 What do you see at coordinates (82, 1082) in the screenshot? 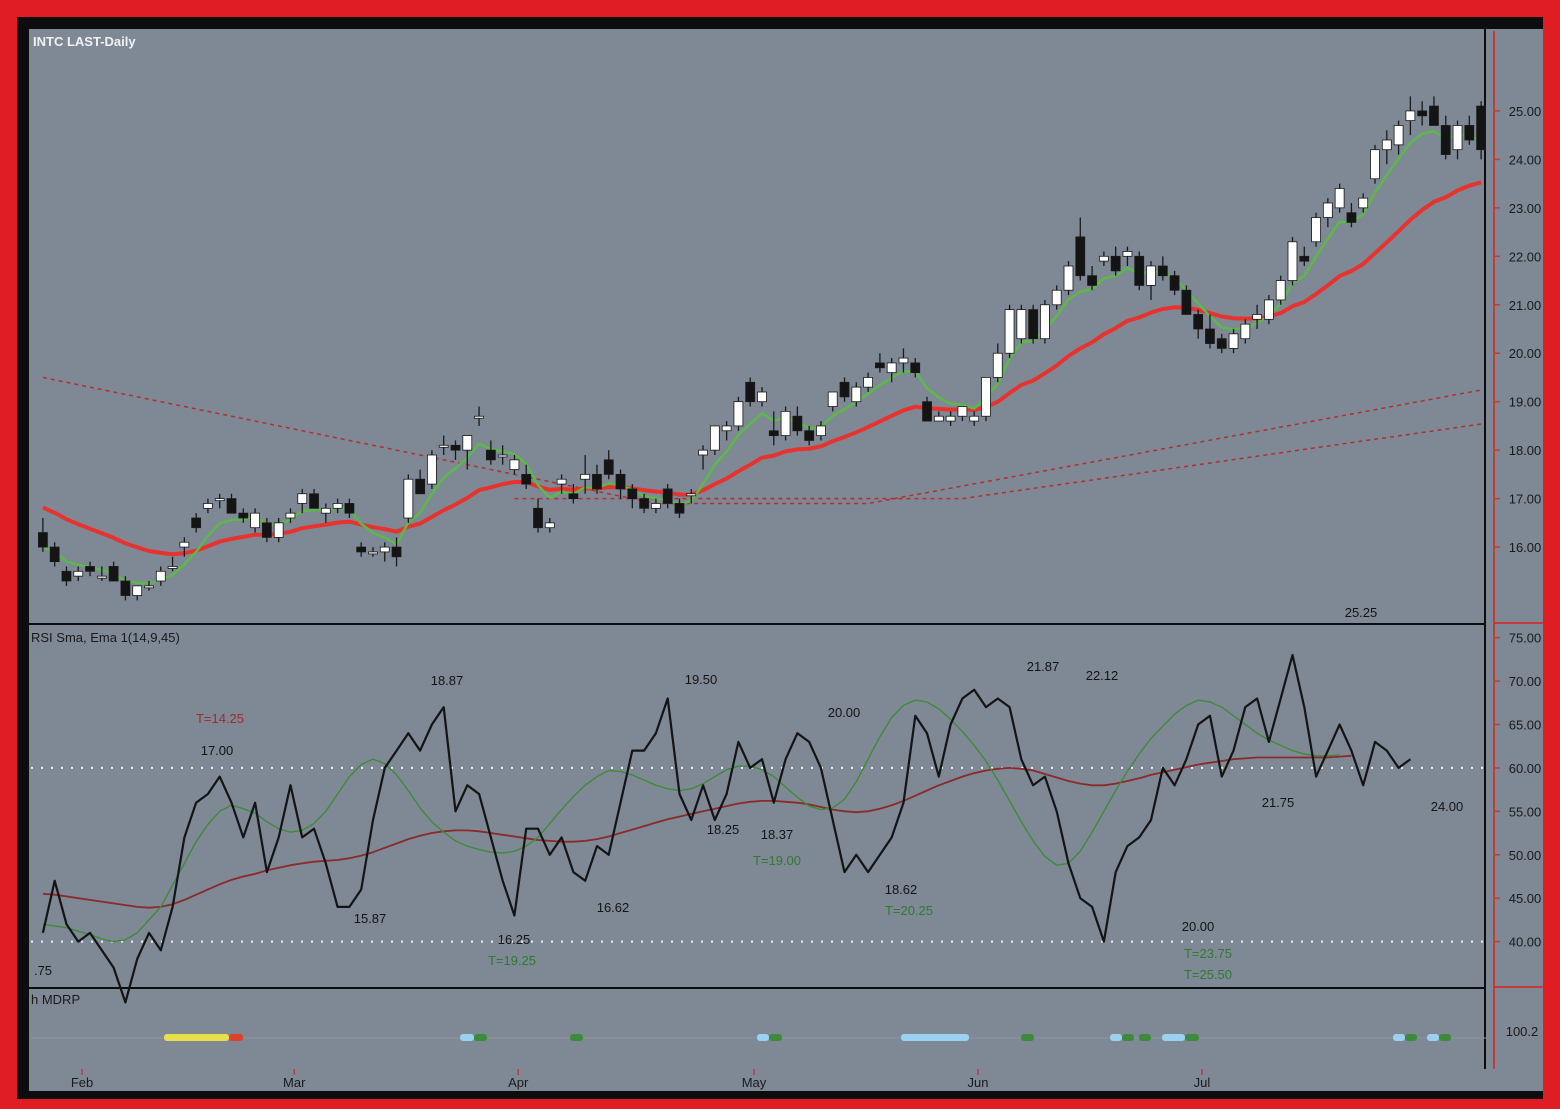
I see `x-tick-label: Feb` at bounding box center [82, 1082].